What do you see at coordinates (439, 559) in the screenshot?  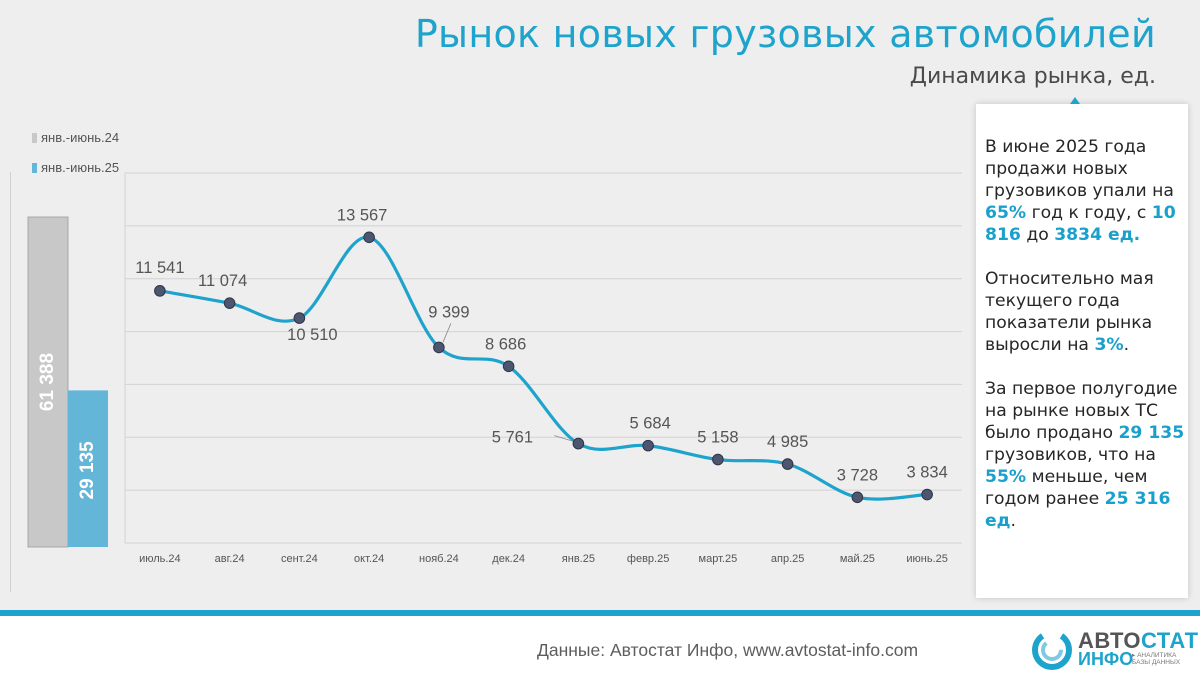 I see `x-tick-label: нояб.24` at bounding box center [439, 559].